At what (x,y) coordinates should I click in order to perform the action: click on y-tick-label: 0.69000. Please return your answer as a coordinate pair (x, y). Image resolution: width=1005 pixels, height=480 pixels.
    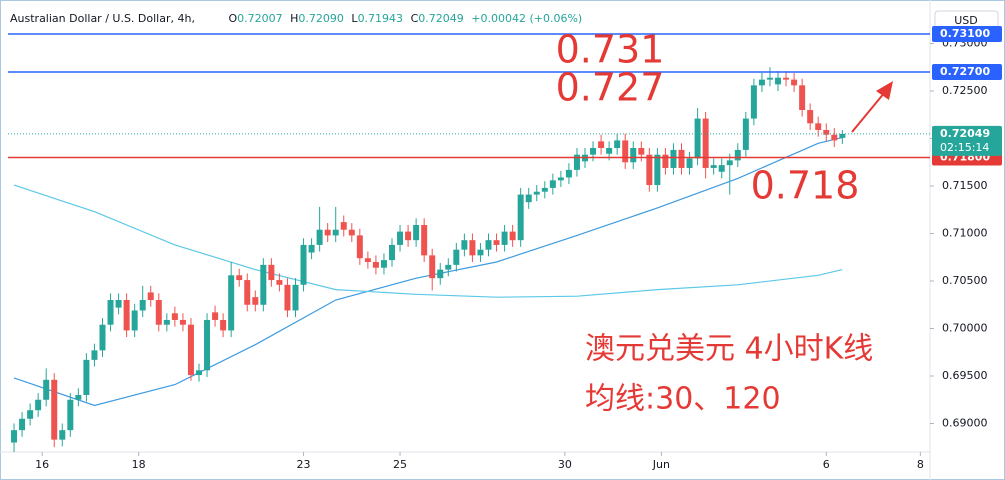
    Looking at the image, I should click on (965, 423).